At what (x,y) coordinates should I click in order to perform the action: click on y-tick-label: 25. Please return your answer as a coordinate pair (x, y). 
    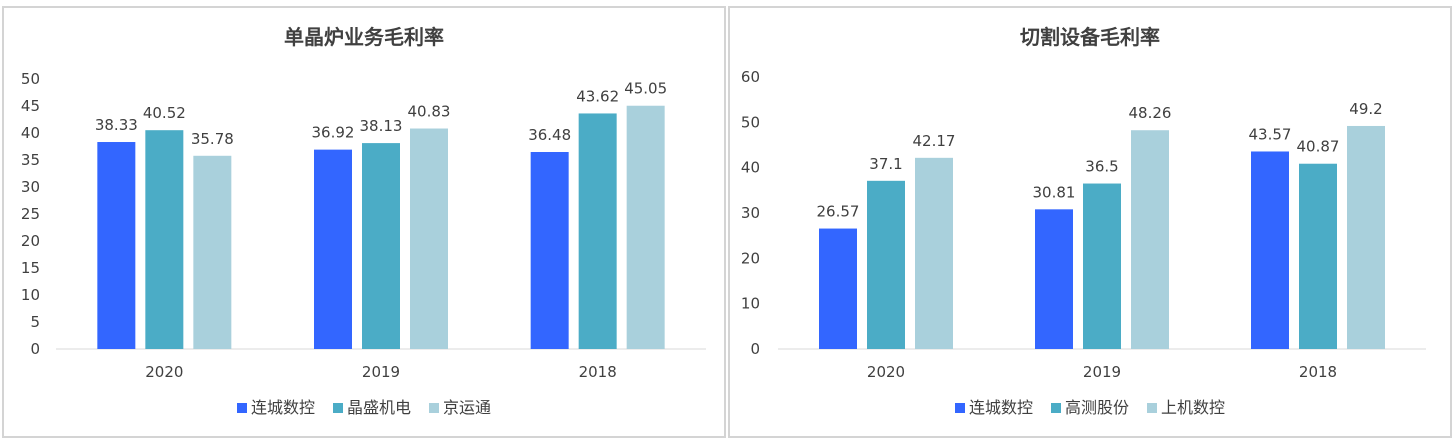
    Looking at the image, I should click on (30, 214).